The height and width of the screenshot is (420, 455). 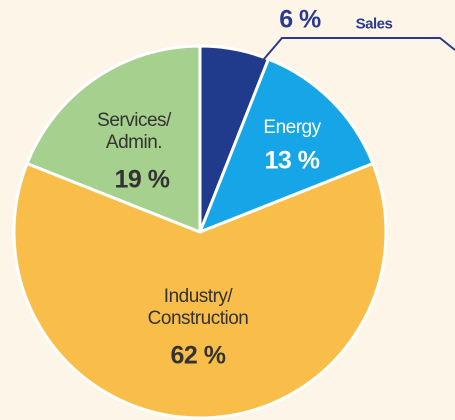 I want to click on category-label: Sales, so click(x=374, y=24).